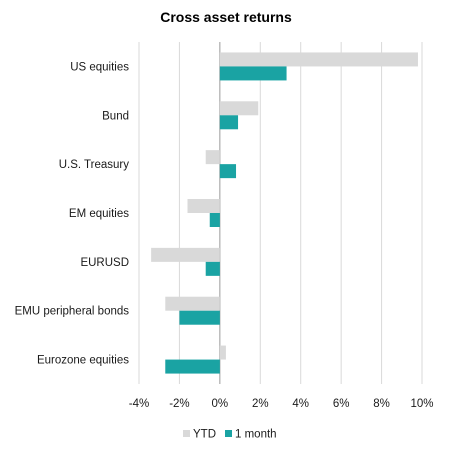  I want to click on x-tick-label: 0%, so click(220, 404).